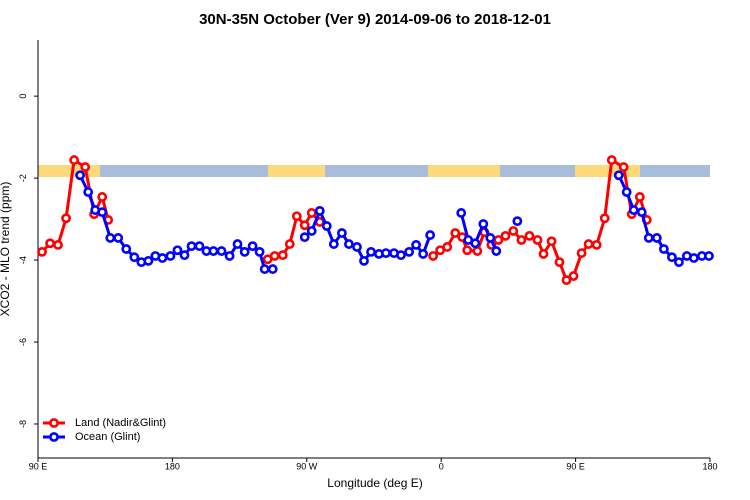  Describe the element at coordinates (23, 260) in the screenshot. I see `y-tick-label: -4` at that location.